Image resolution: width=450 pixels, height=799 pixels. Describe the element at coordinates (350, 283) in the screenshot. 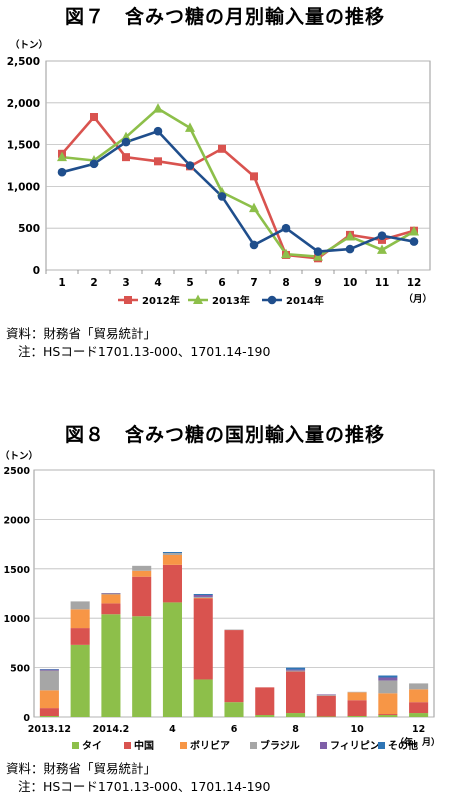

I see `x-tick-label: 10` at that location.